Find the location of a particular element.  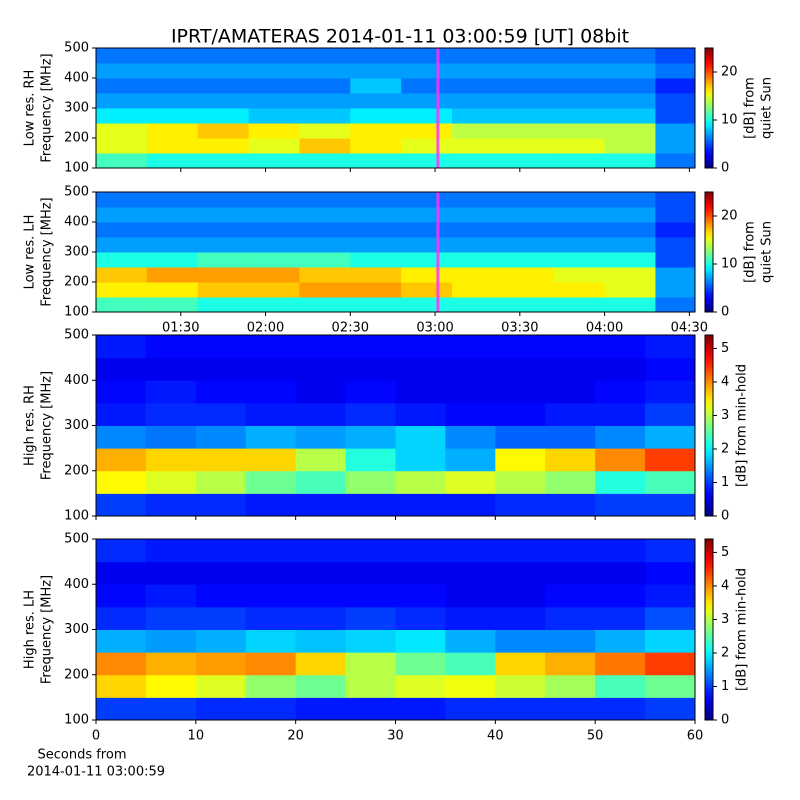

x-tick-label: 40 is located at coordinates (495, 736).